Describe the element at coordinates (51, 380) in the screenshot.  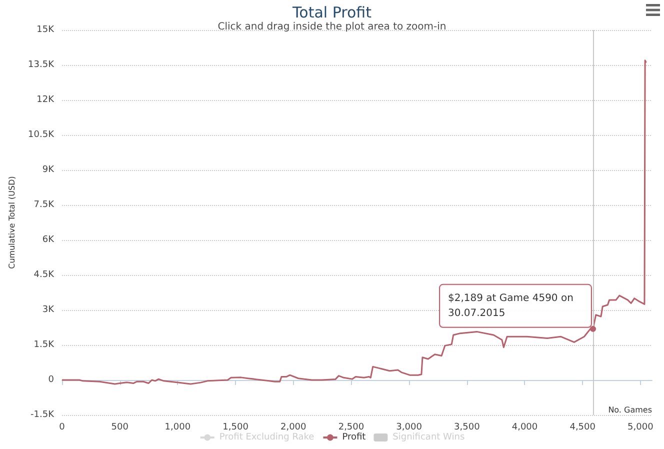
I see `y-tick-label: 0` at that location.